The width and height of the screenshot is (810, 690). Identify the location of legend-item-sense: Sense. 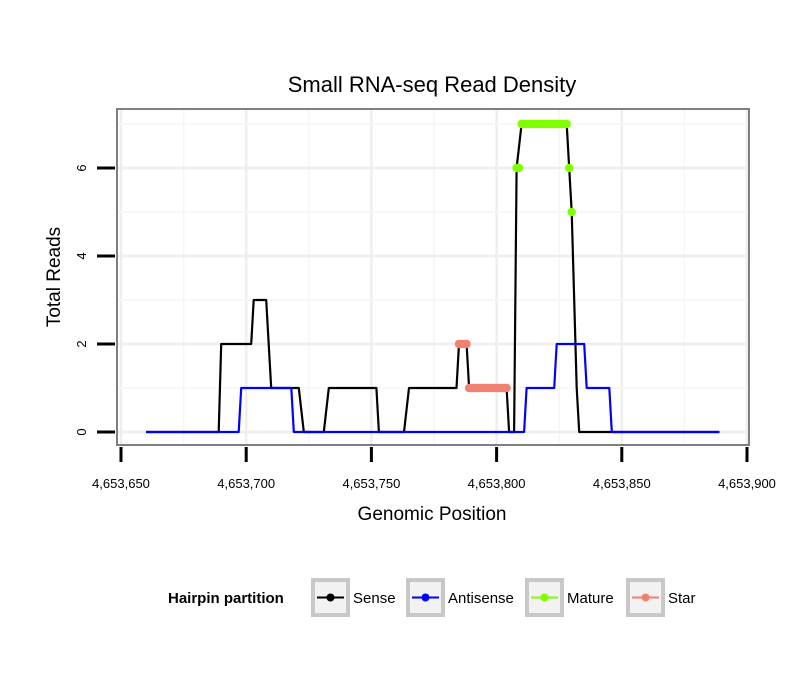
(353, 597).